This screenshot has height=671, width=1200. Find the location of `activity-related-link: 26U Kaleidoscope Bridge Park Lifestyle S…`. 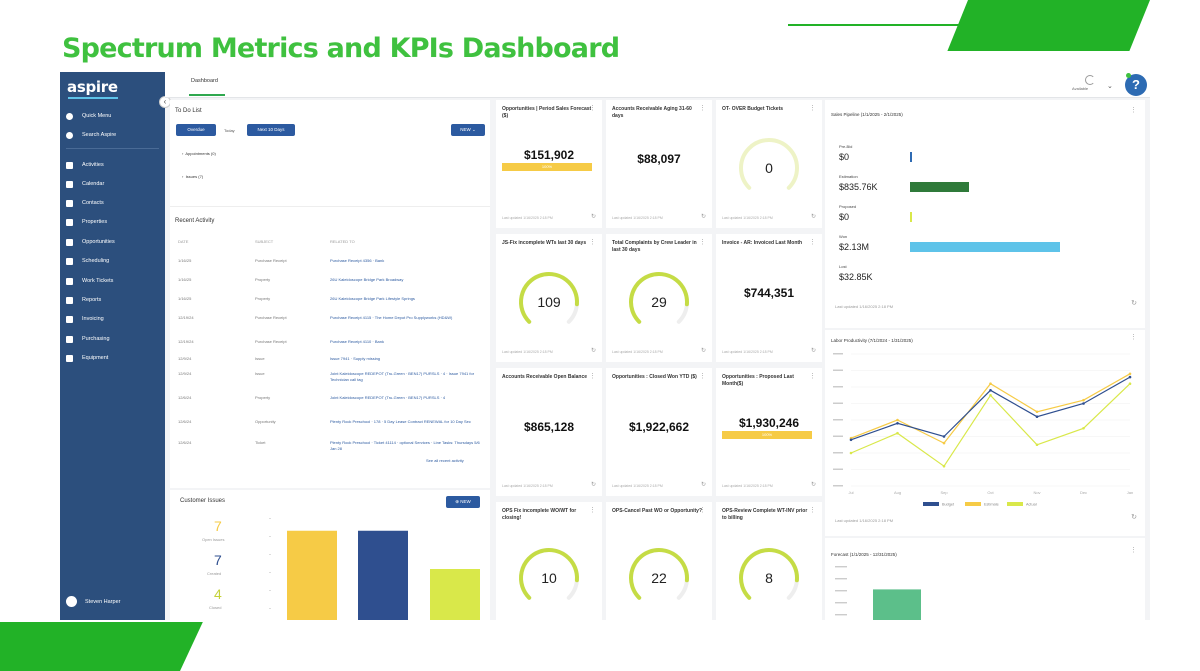

activity-related-link: 26U Kaleidoscope Bridge Park Lifestyle S… is located at coordinates (372, 298).